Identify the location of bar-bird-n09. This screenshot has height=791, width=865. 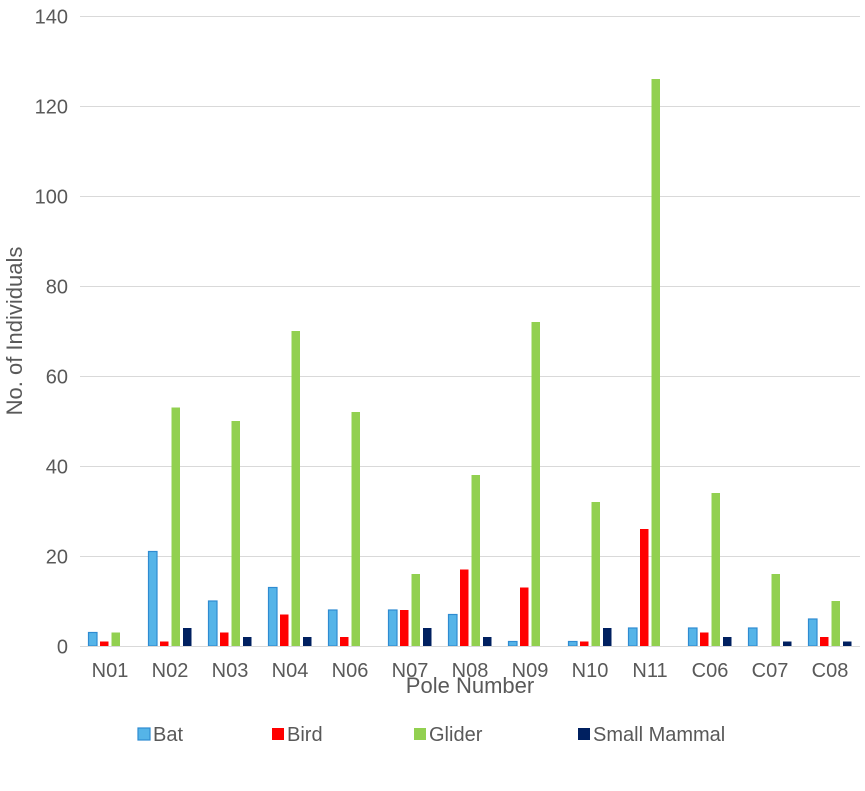
(524, 616).